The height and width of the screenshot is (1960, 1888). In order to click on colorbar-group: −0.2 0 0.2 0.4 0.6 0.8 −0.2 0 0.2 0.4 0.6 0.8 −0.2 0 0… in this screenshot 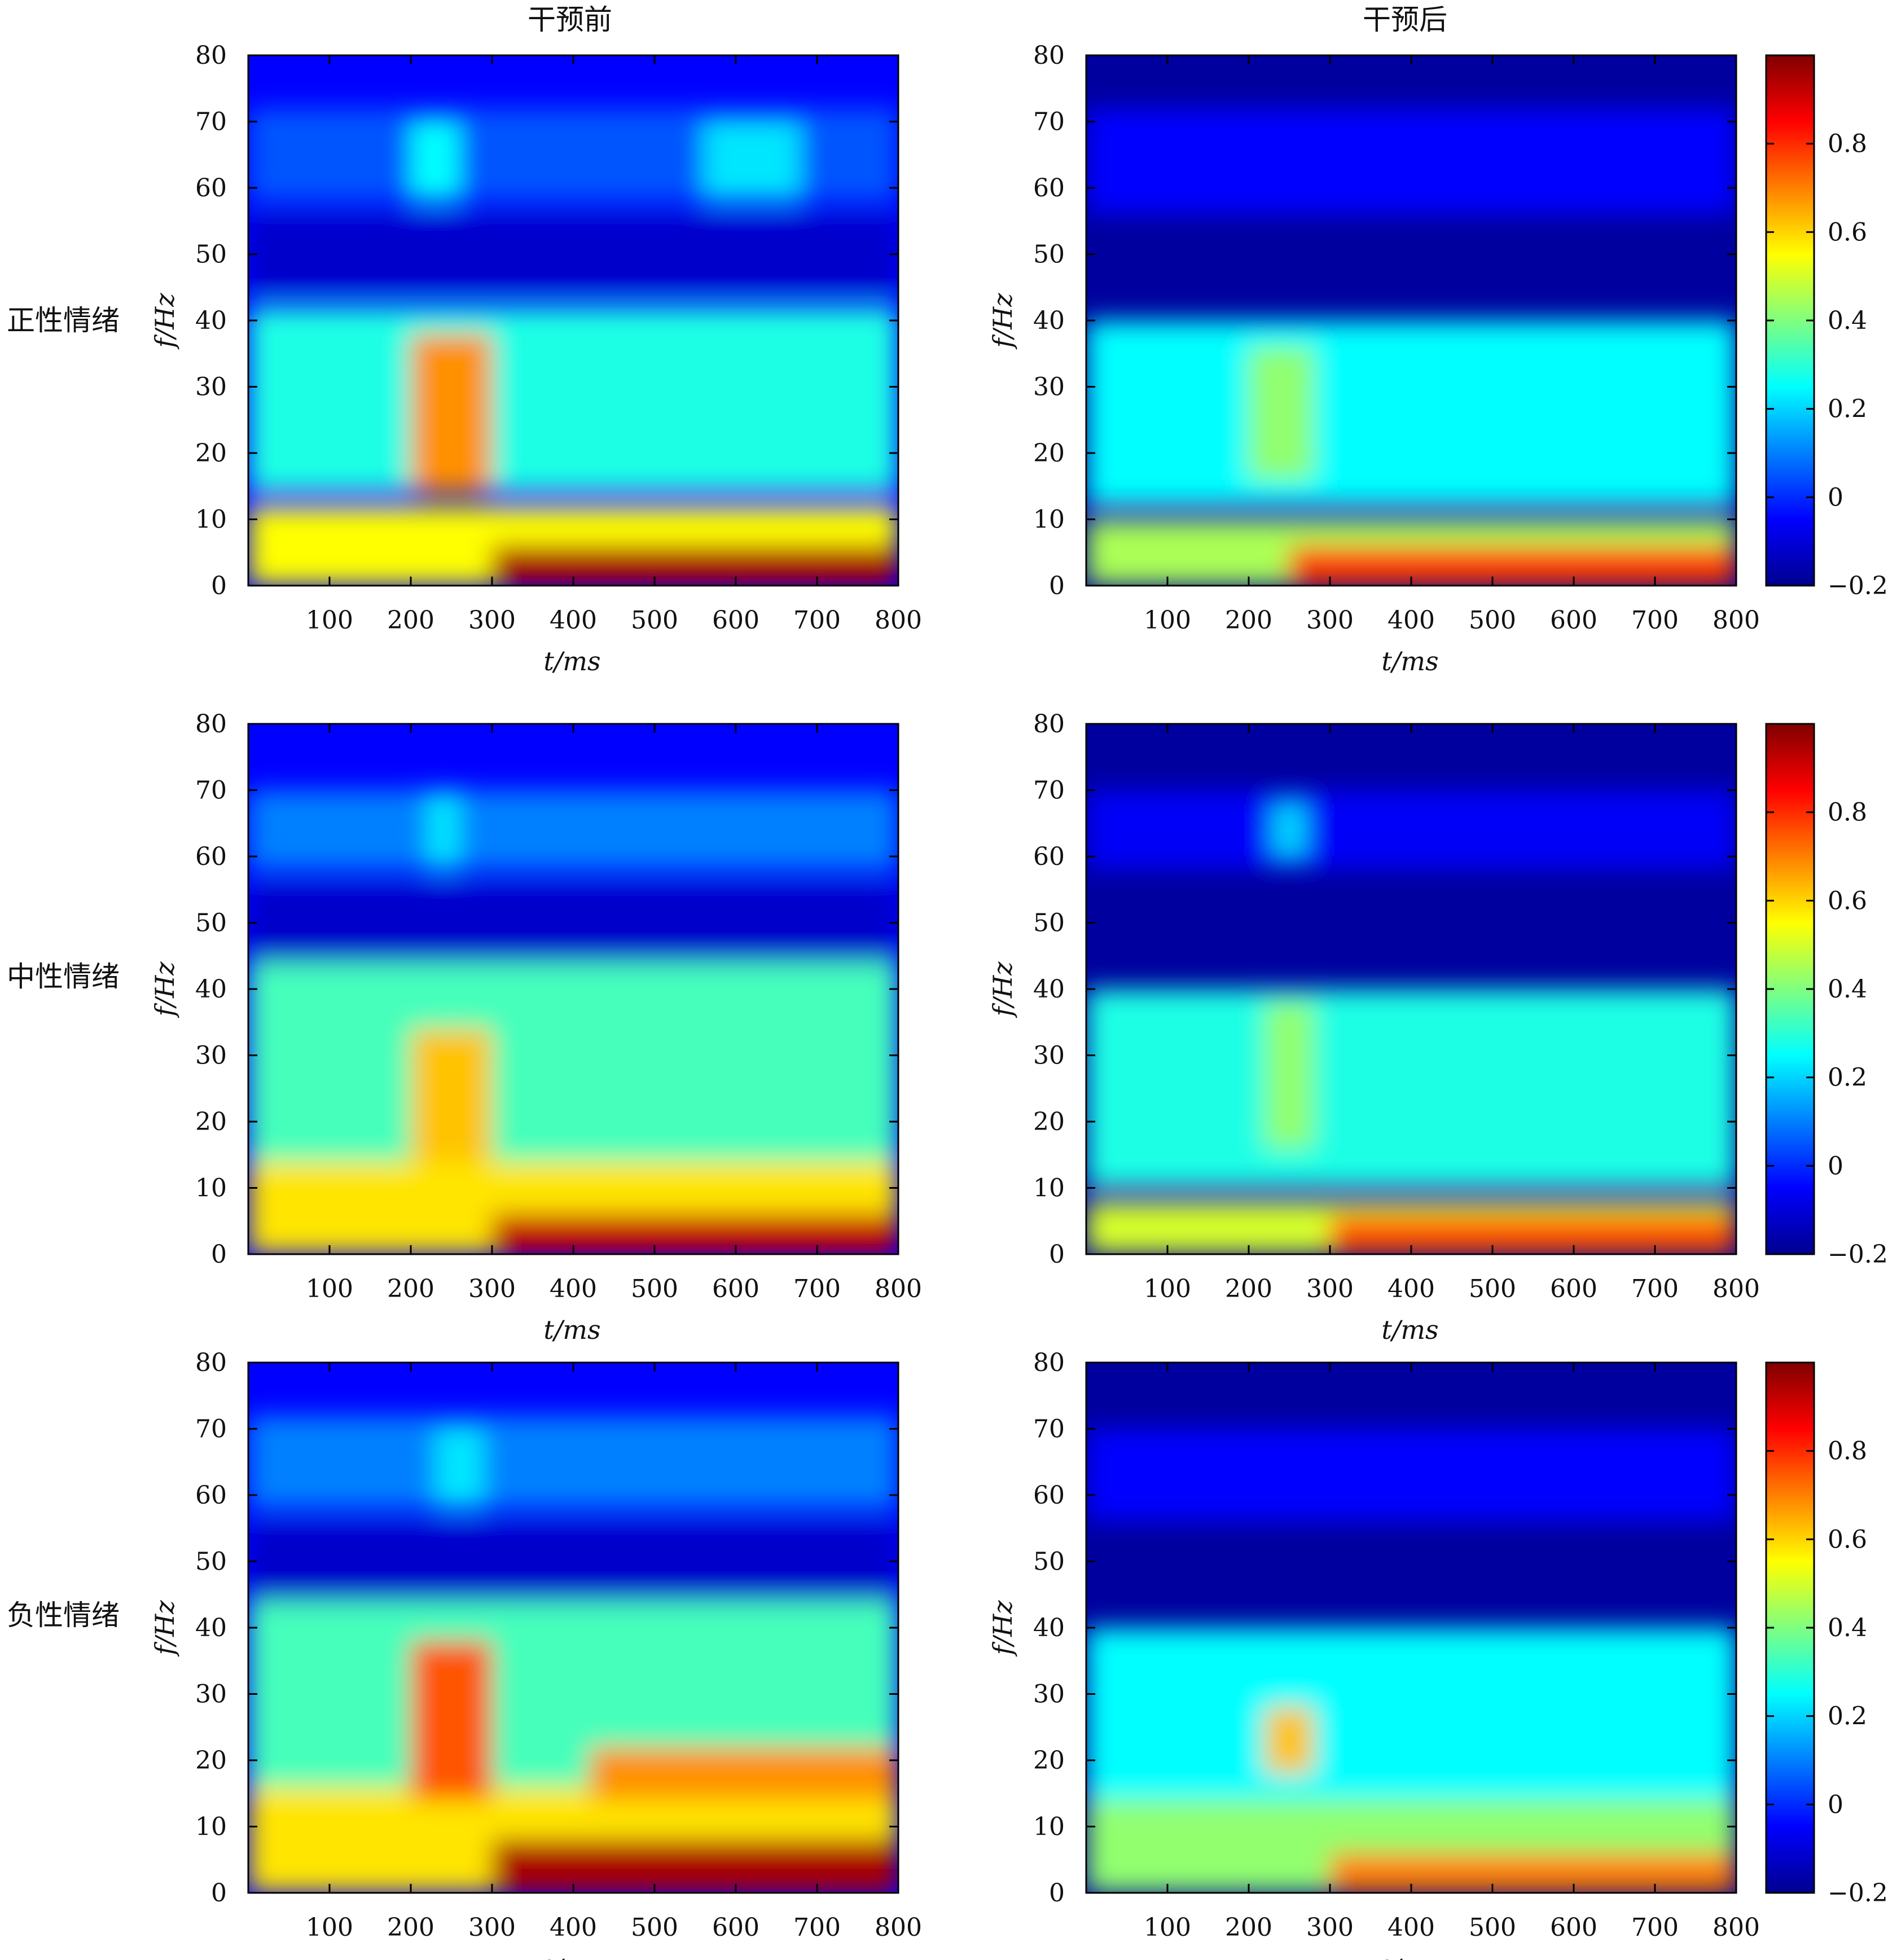, I will do `click(1826, 981)`.